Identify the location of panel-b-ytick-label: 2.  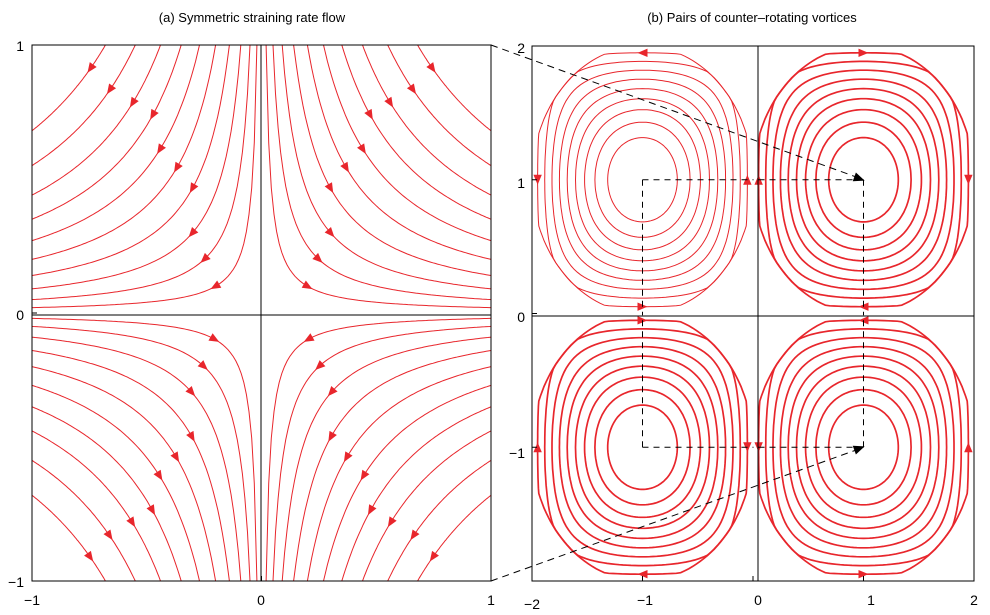
(521, 48).